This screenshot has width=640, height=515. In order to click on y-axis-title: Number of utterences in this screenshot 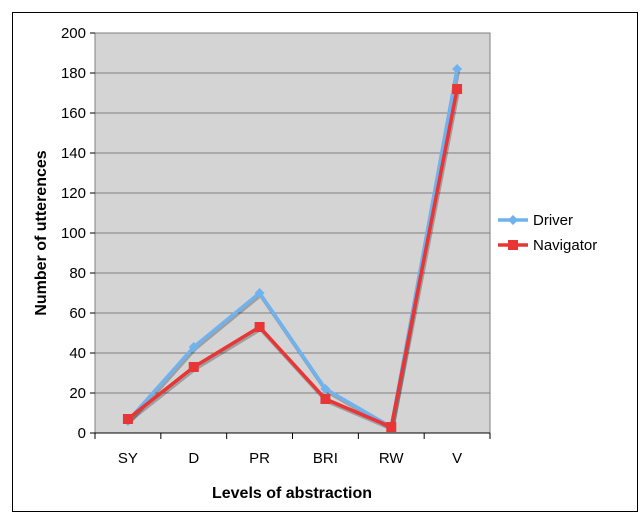, I will do `click(41, 232)`.